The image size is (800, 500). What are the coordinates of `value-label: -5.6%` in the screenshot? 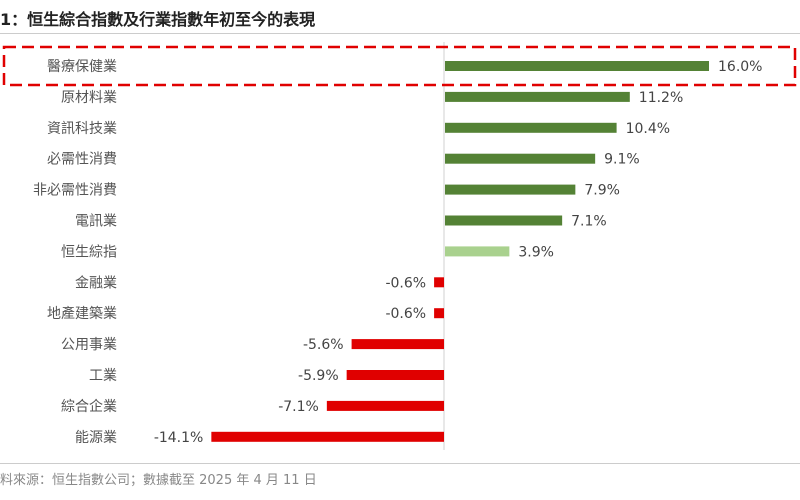 It's located at (323, 345).